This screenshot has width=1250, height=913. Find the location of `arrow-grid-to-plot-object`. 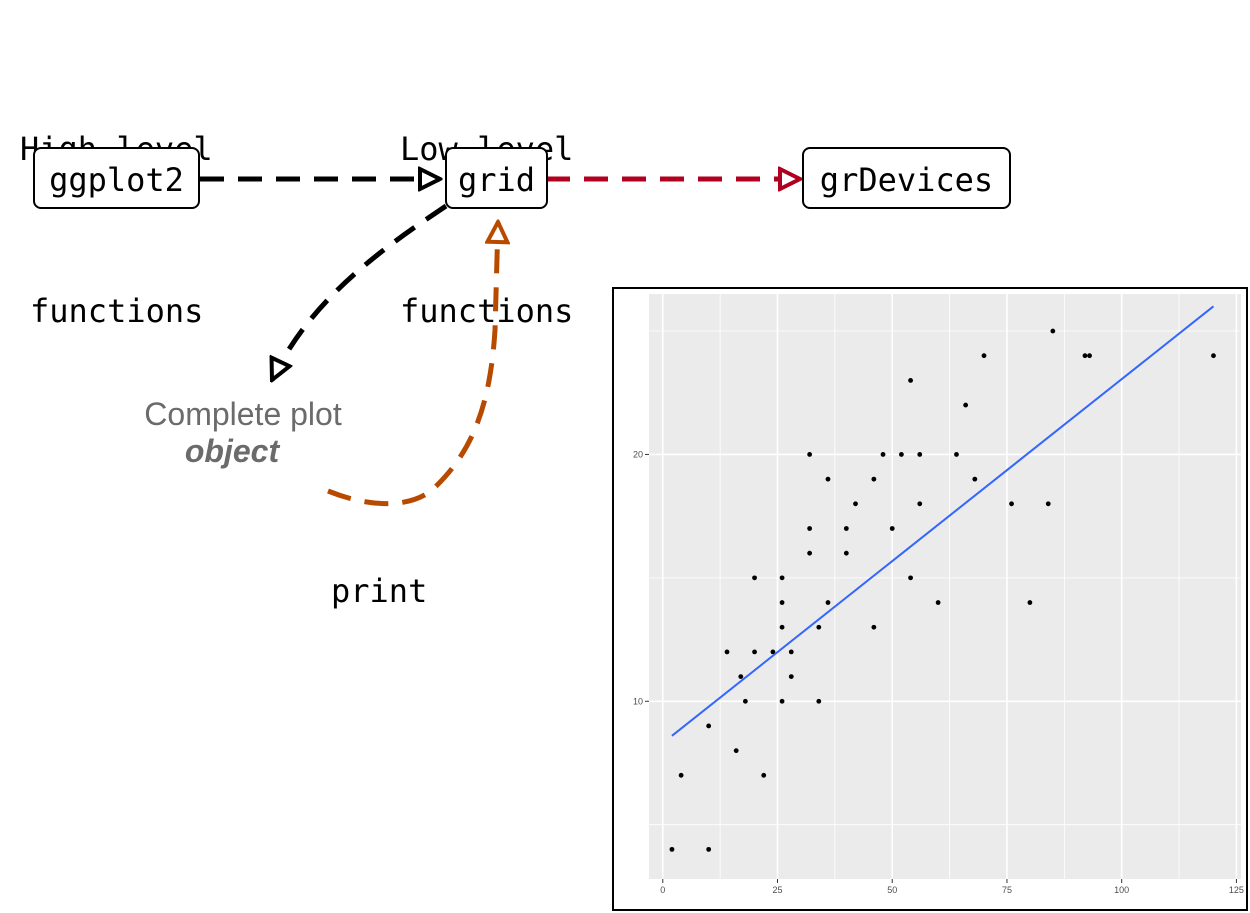

arrow-grid-to-plot-object is located at coordinates (360, 291).